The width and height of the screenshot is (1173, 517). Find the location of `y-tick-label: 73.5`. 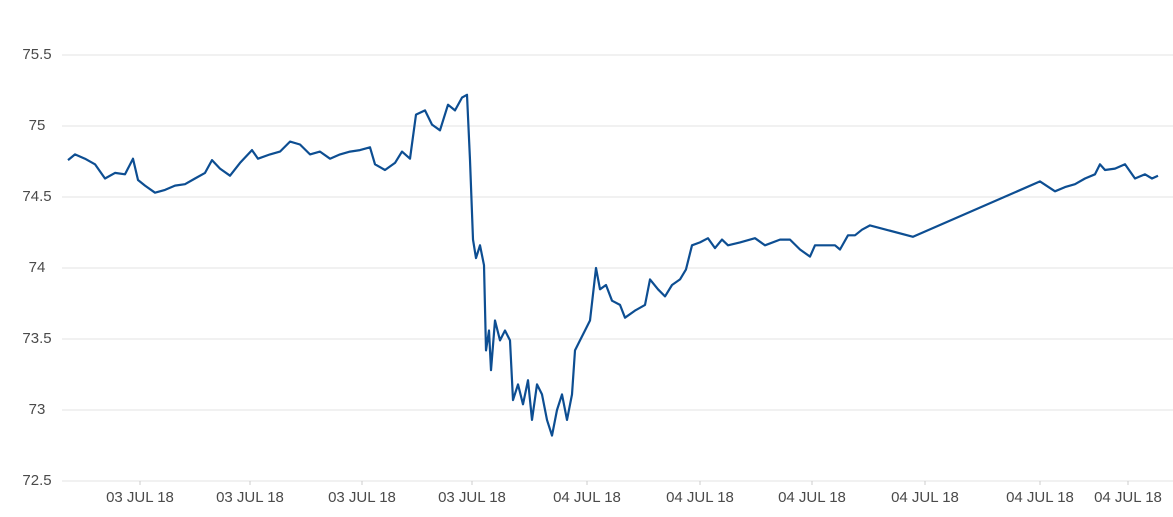

y-tick-label: 73.5 is located at coordinates (36, 338).